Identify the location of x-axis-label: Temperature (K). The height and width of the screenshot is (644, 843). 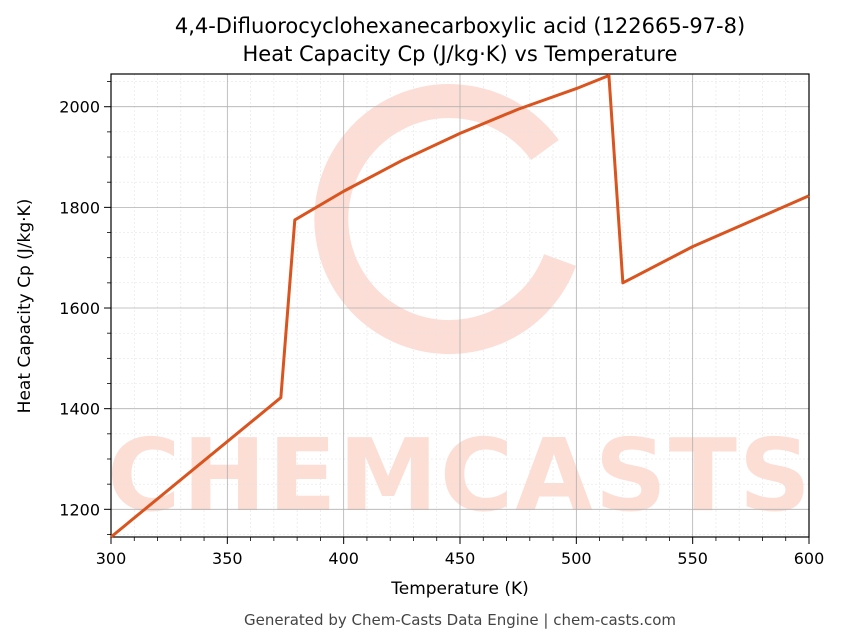
(459, 589).